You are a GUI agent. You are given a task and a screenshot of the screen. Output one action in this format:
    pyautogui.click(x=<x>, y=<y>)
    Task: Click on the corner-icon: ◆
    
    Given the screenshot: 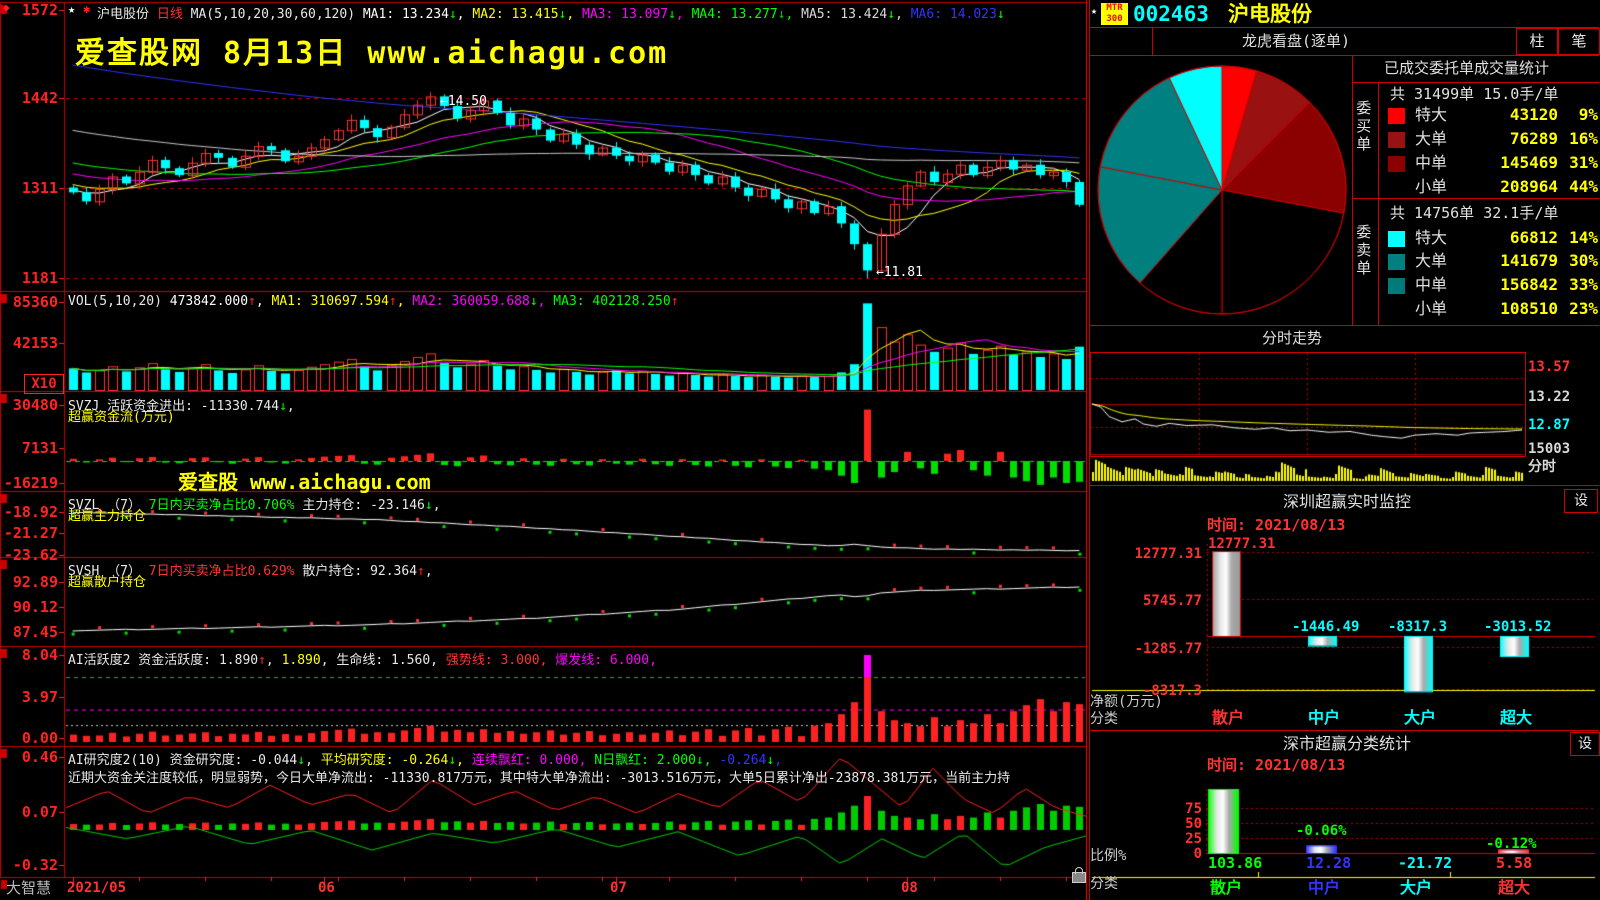 What is the action you would take?
    pyautogui.click(x=6, y=7)
    